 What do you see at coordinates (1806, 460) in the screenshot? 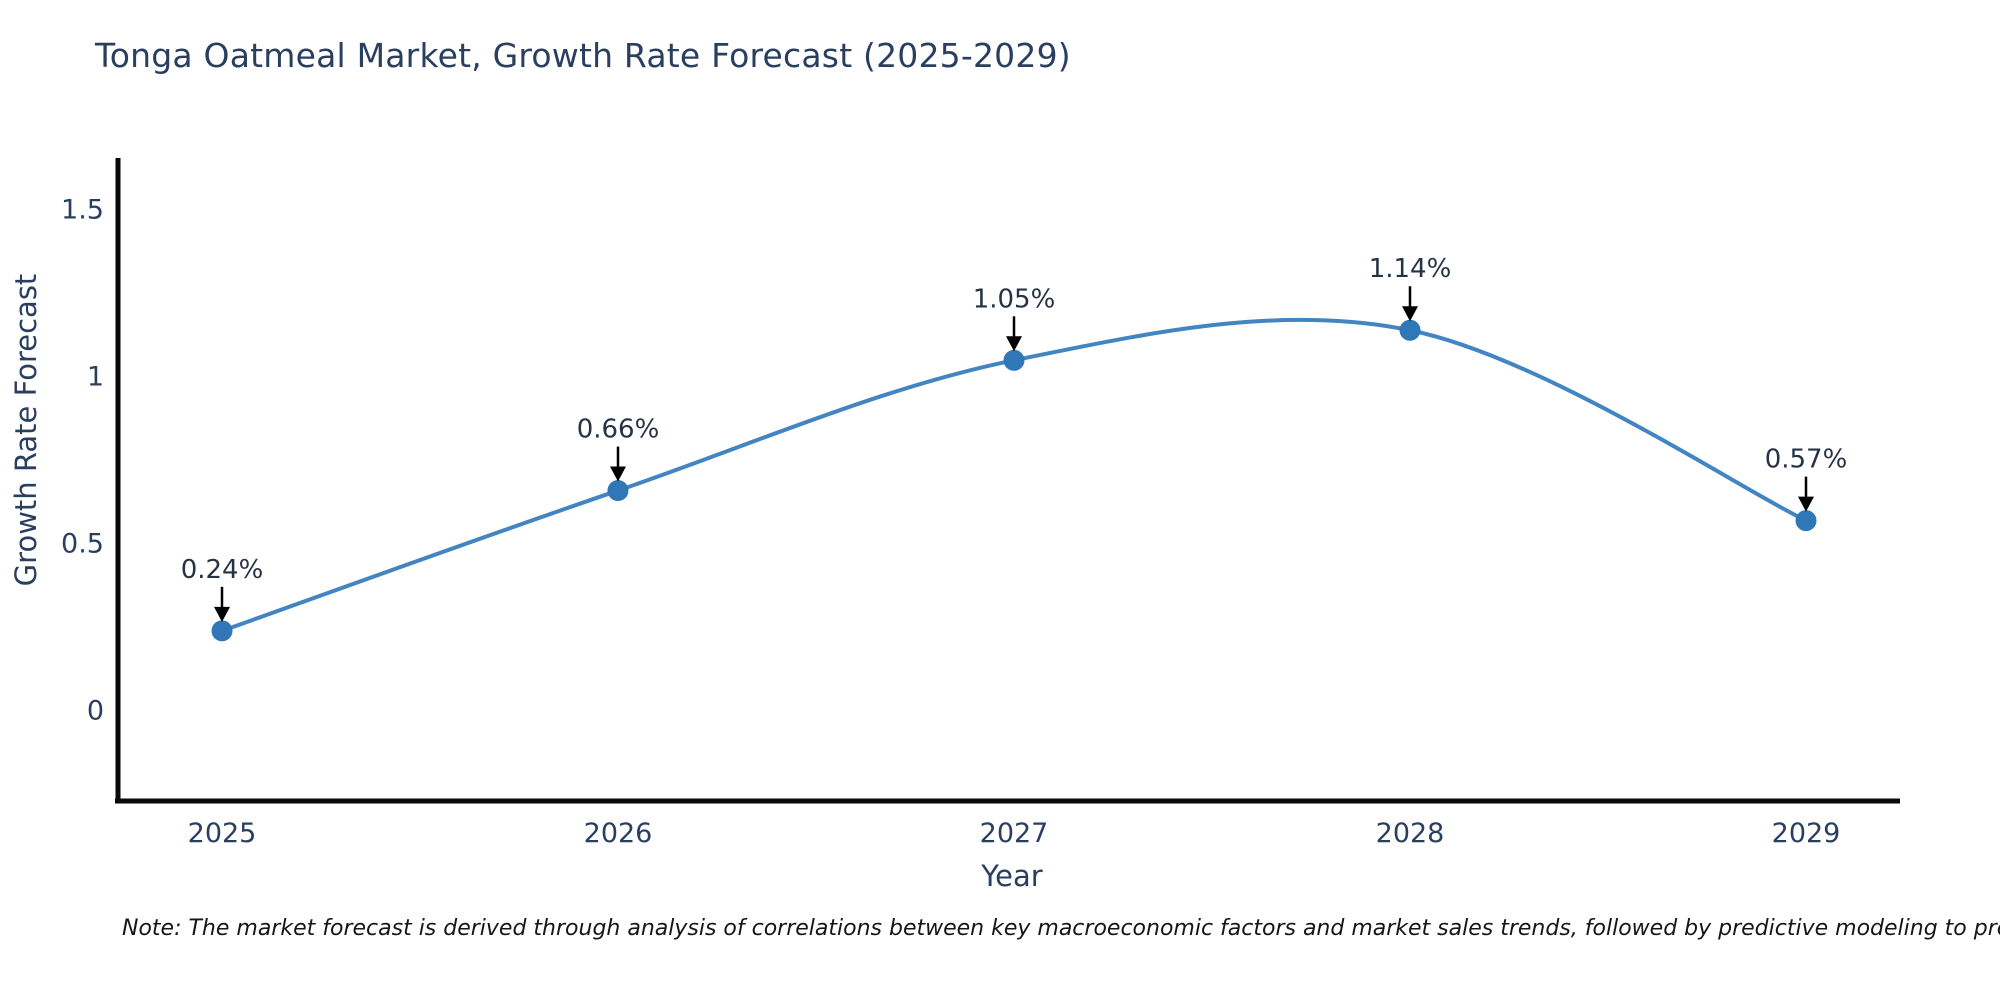
I see `data-point-label: 0.57%` at bounding box center [1806, 460].